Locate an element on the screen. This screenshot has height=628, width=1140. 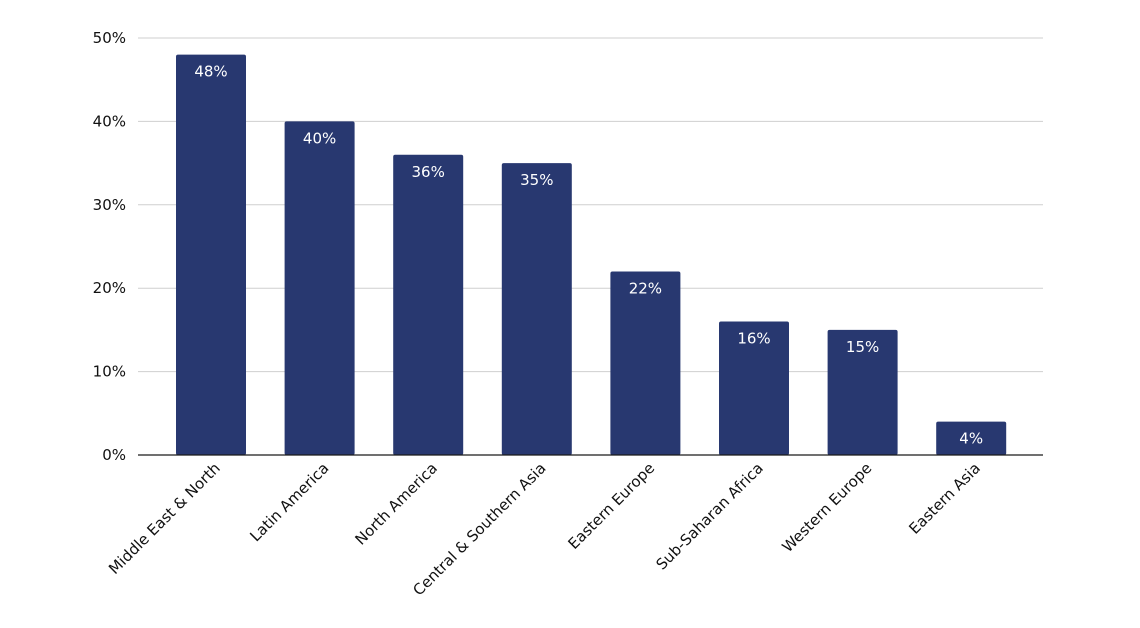
x-tick-label: North America is located at coordinates (397, 504).